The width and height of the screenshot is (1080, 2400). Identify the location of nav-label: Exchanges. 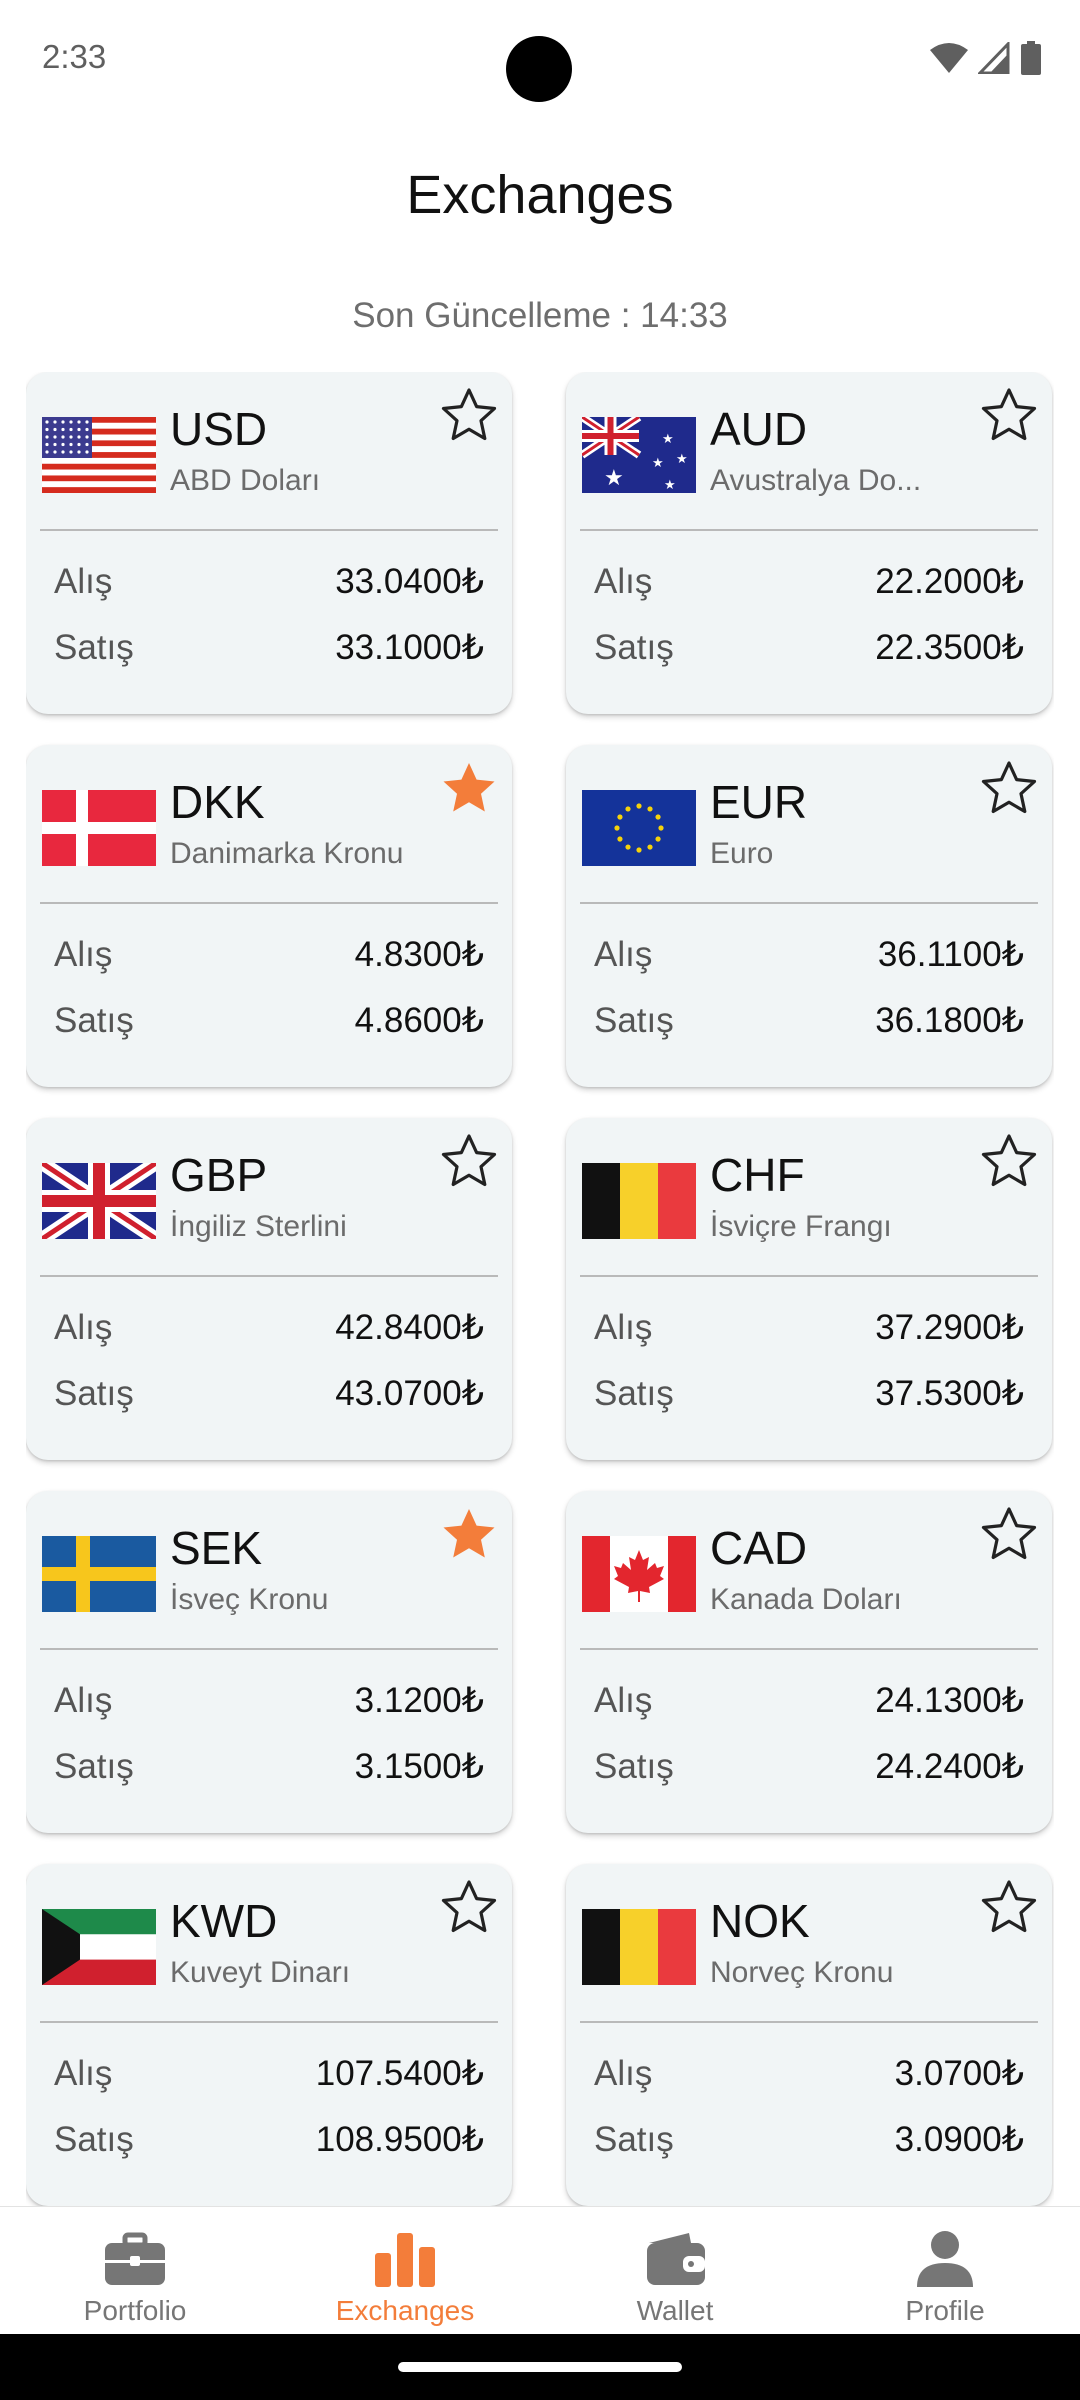
(405, 2310).